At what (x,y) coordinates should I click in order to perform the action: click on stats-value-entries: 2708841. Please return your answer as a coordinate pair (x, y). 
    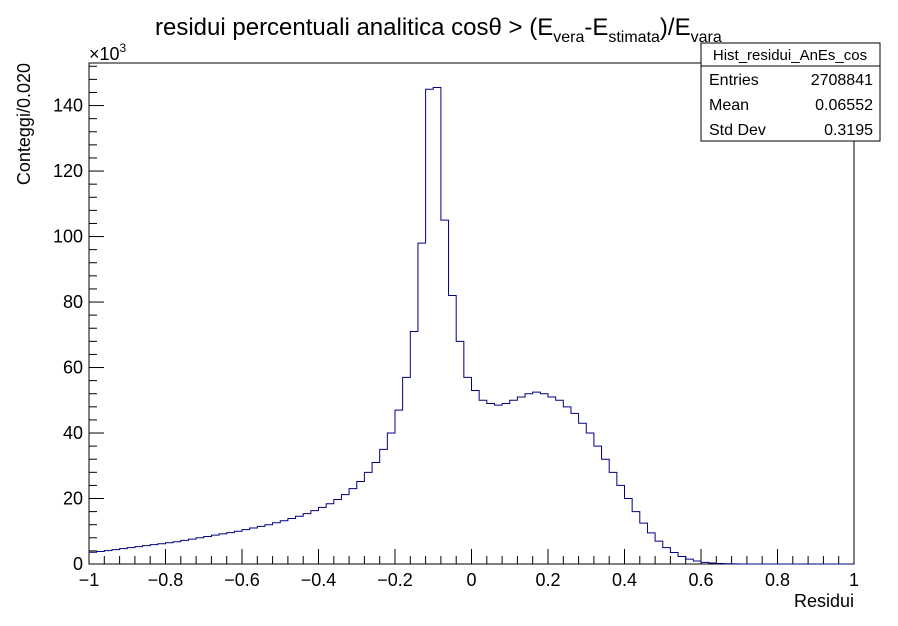
    Looking at the image, I should click on (842, 80).